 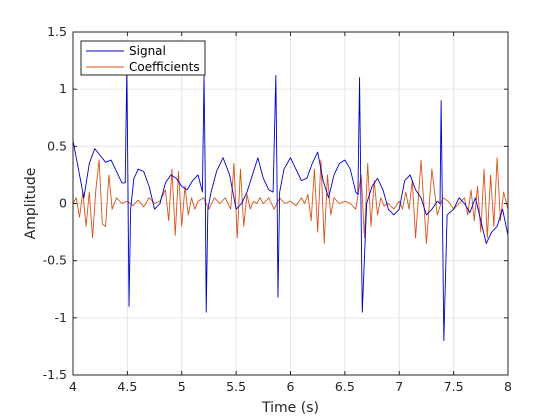 I want to click on x-axis-label: Time (s), so click(x=290, y=408).